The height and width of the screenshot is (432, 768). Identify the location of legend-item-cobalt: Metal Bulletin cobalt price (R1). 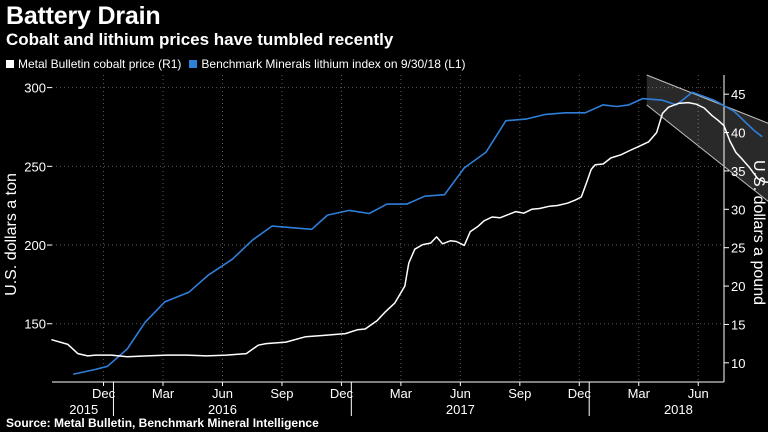
(93, 64).